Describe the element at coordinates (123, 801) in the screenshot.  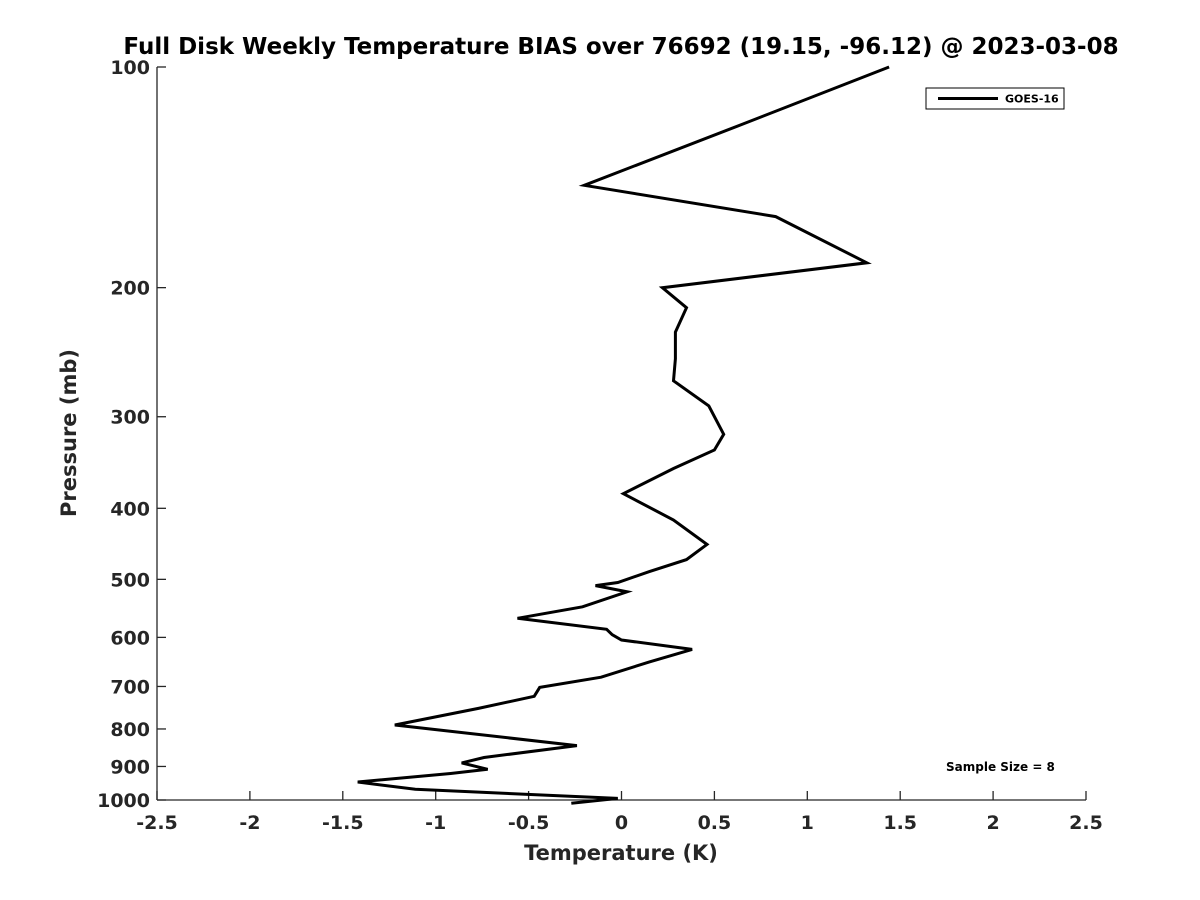
I see `y-tick-label: 1000` at that location.